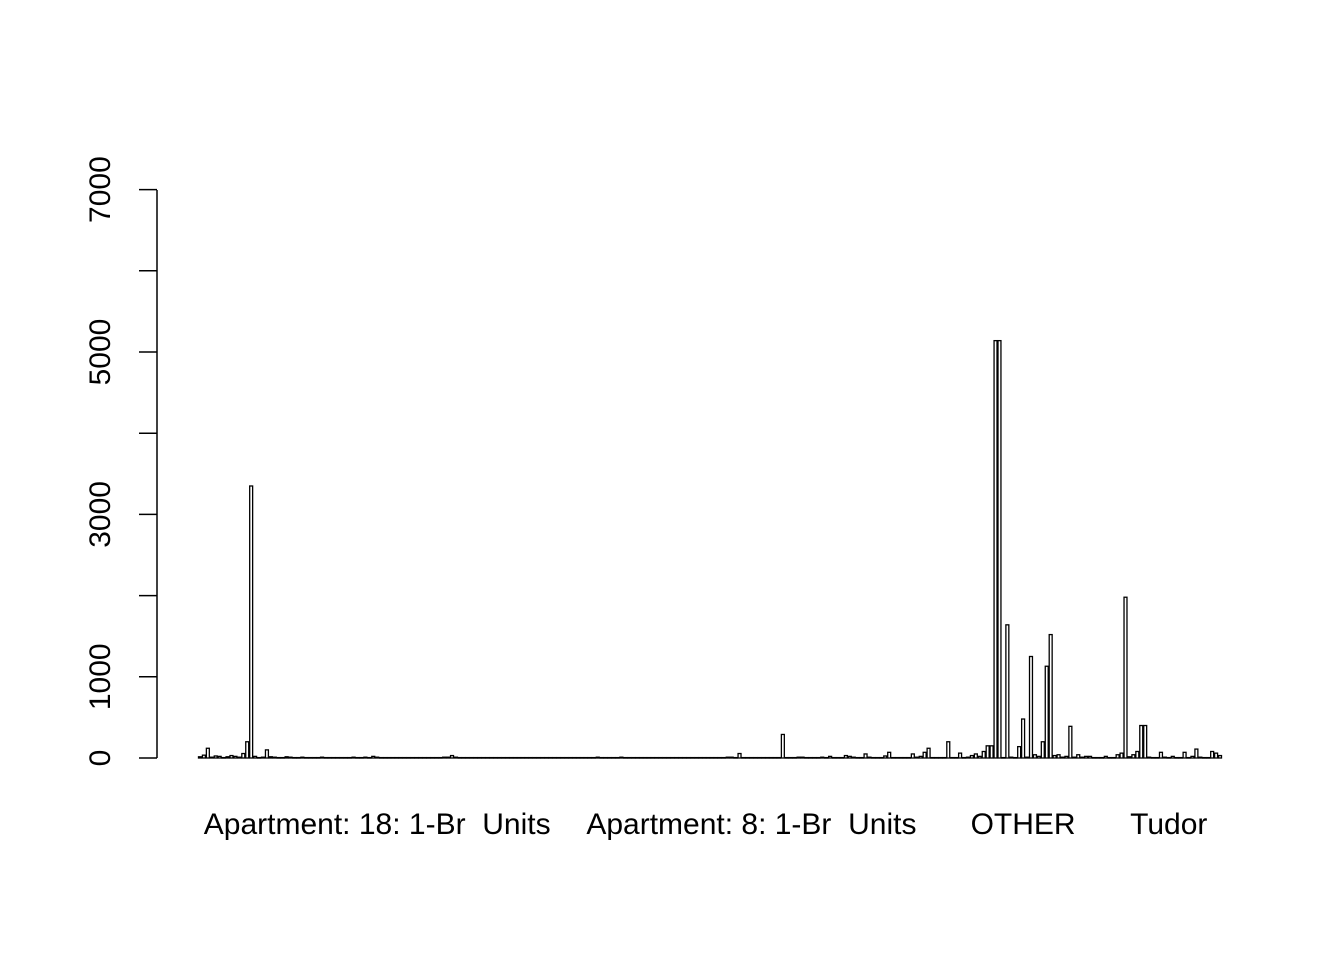 This screenshot has height=960, width=1344. I want to click on x-tick-label: OTHER, so click(1023, 824).